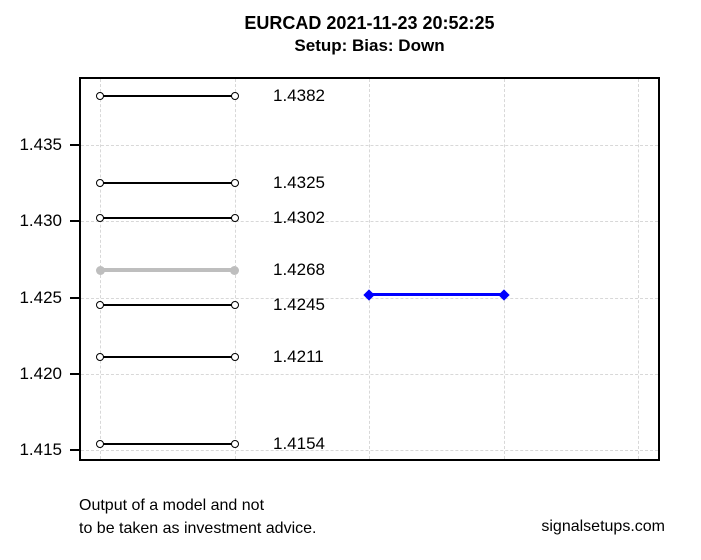  Describe the element at coordinates (198, 528) in the screenshot. I see `disclaimer-line-2: to be taken as investment advice.` at that location.